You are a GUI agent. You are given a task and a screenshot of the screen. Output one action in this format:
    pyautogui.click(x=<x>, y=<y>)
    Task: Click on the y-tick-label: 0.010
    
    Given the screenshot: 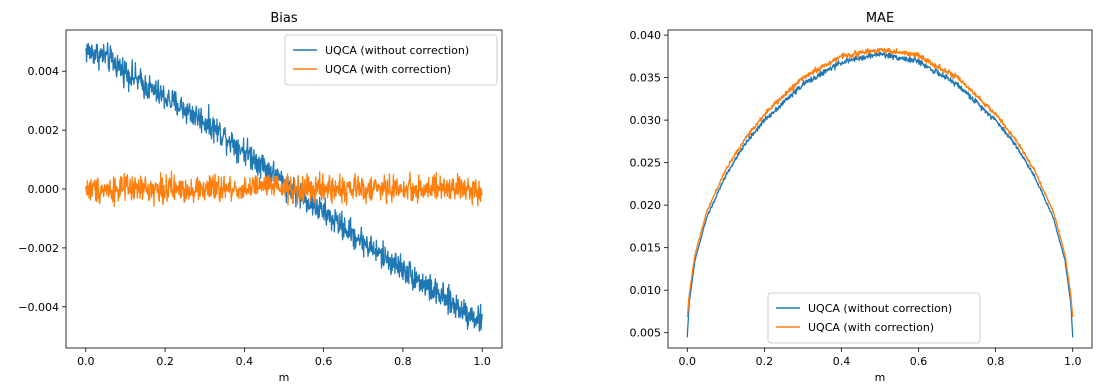 What is the action you would take?
    pyautogui.click(x=646, y=290)
    